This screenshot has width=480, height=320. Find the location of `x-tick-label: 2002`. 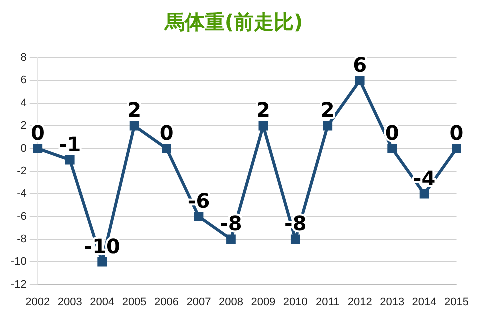

x-tick-label: 2002 is located at coordinates (38, 302).